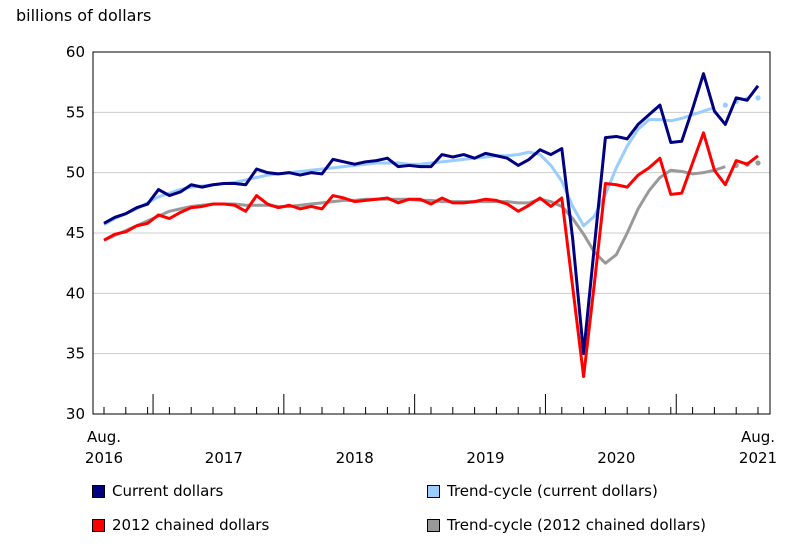  What do you see at coordinates (168, 491) in the screenshot?
I see `legend-label-current-dollars: Current dollars` at bounding box center [168, 491].